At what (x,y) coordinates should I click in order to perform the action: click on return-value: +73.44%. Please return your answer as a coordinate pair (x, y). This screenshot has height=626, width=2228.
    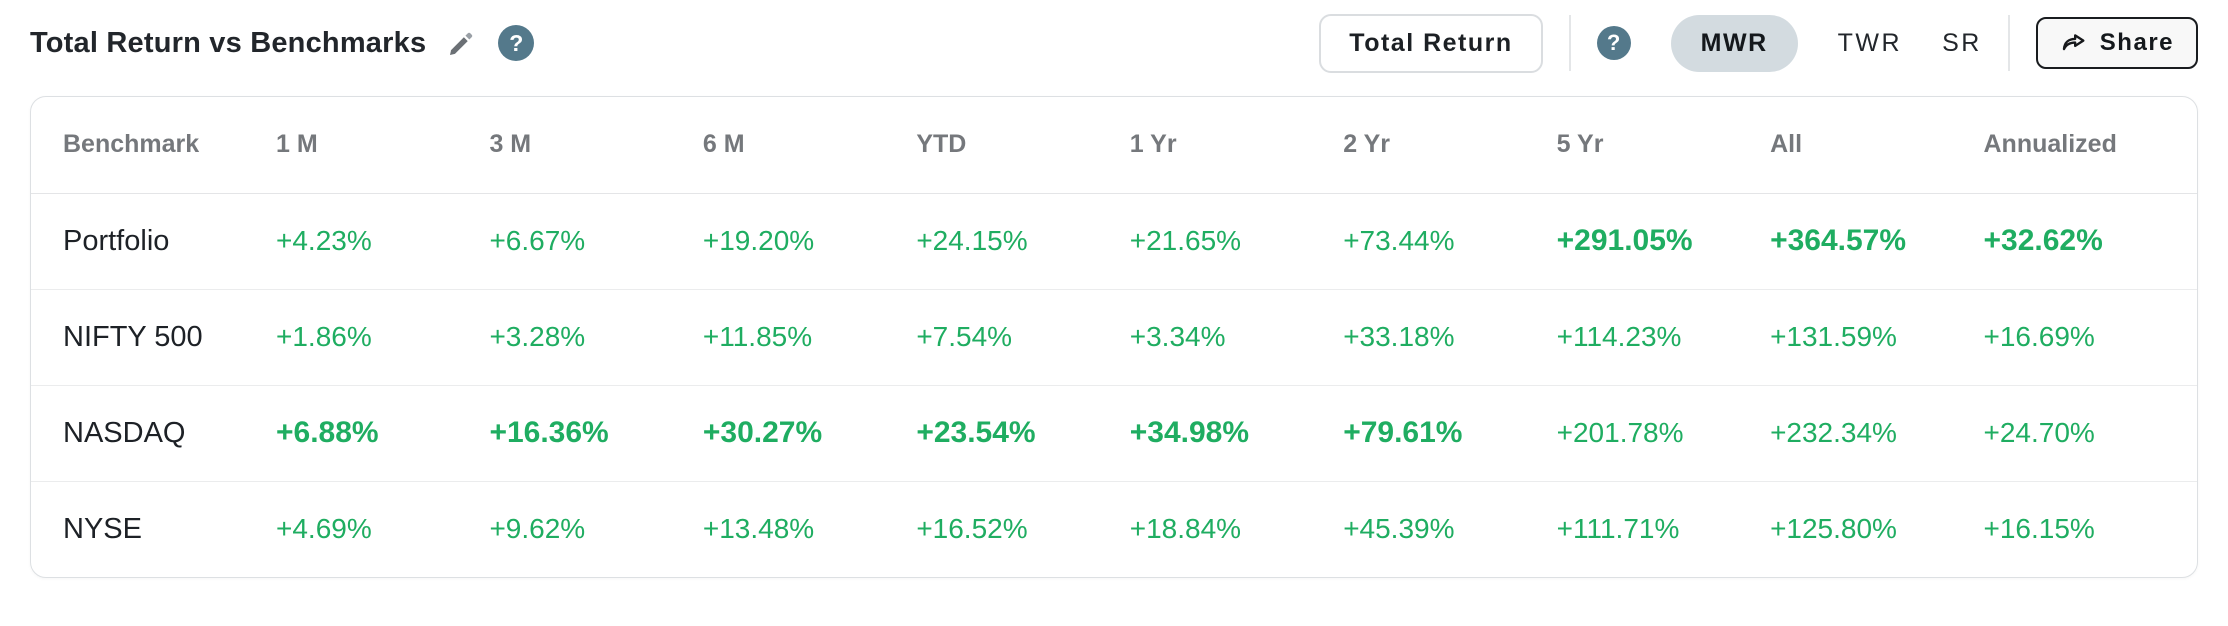
    Looking at the image, I should click on (1399, 240).